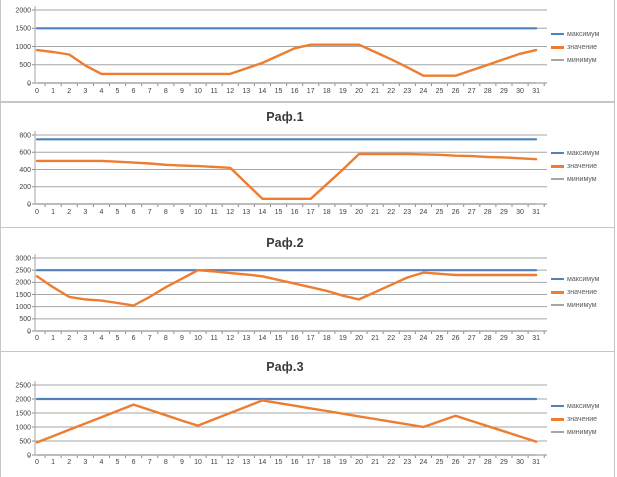  What do you see at coordinates (285, 117) in the screenshot?
I see `chart-title: Раф.1` at bounding box center [285, 117].